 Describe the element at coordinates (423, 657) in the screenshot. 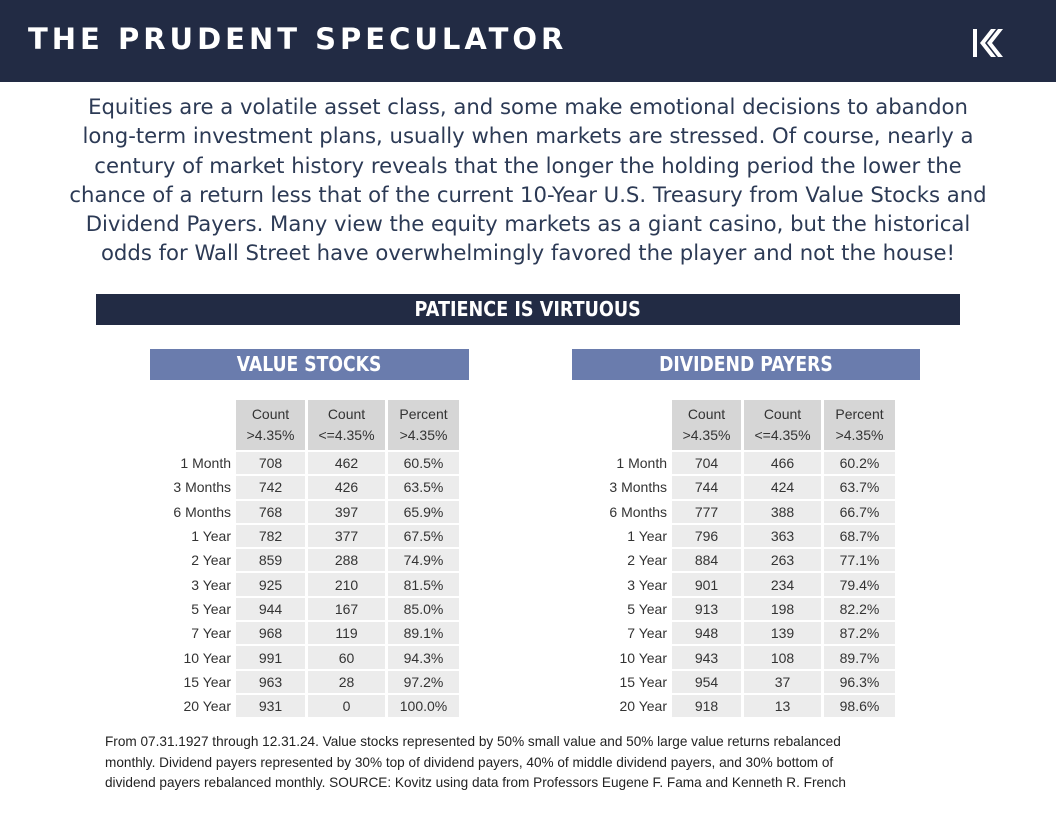

I see `percent-above-cell: 94.3%` at that location.